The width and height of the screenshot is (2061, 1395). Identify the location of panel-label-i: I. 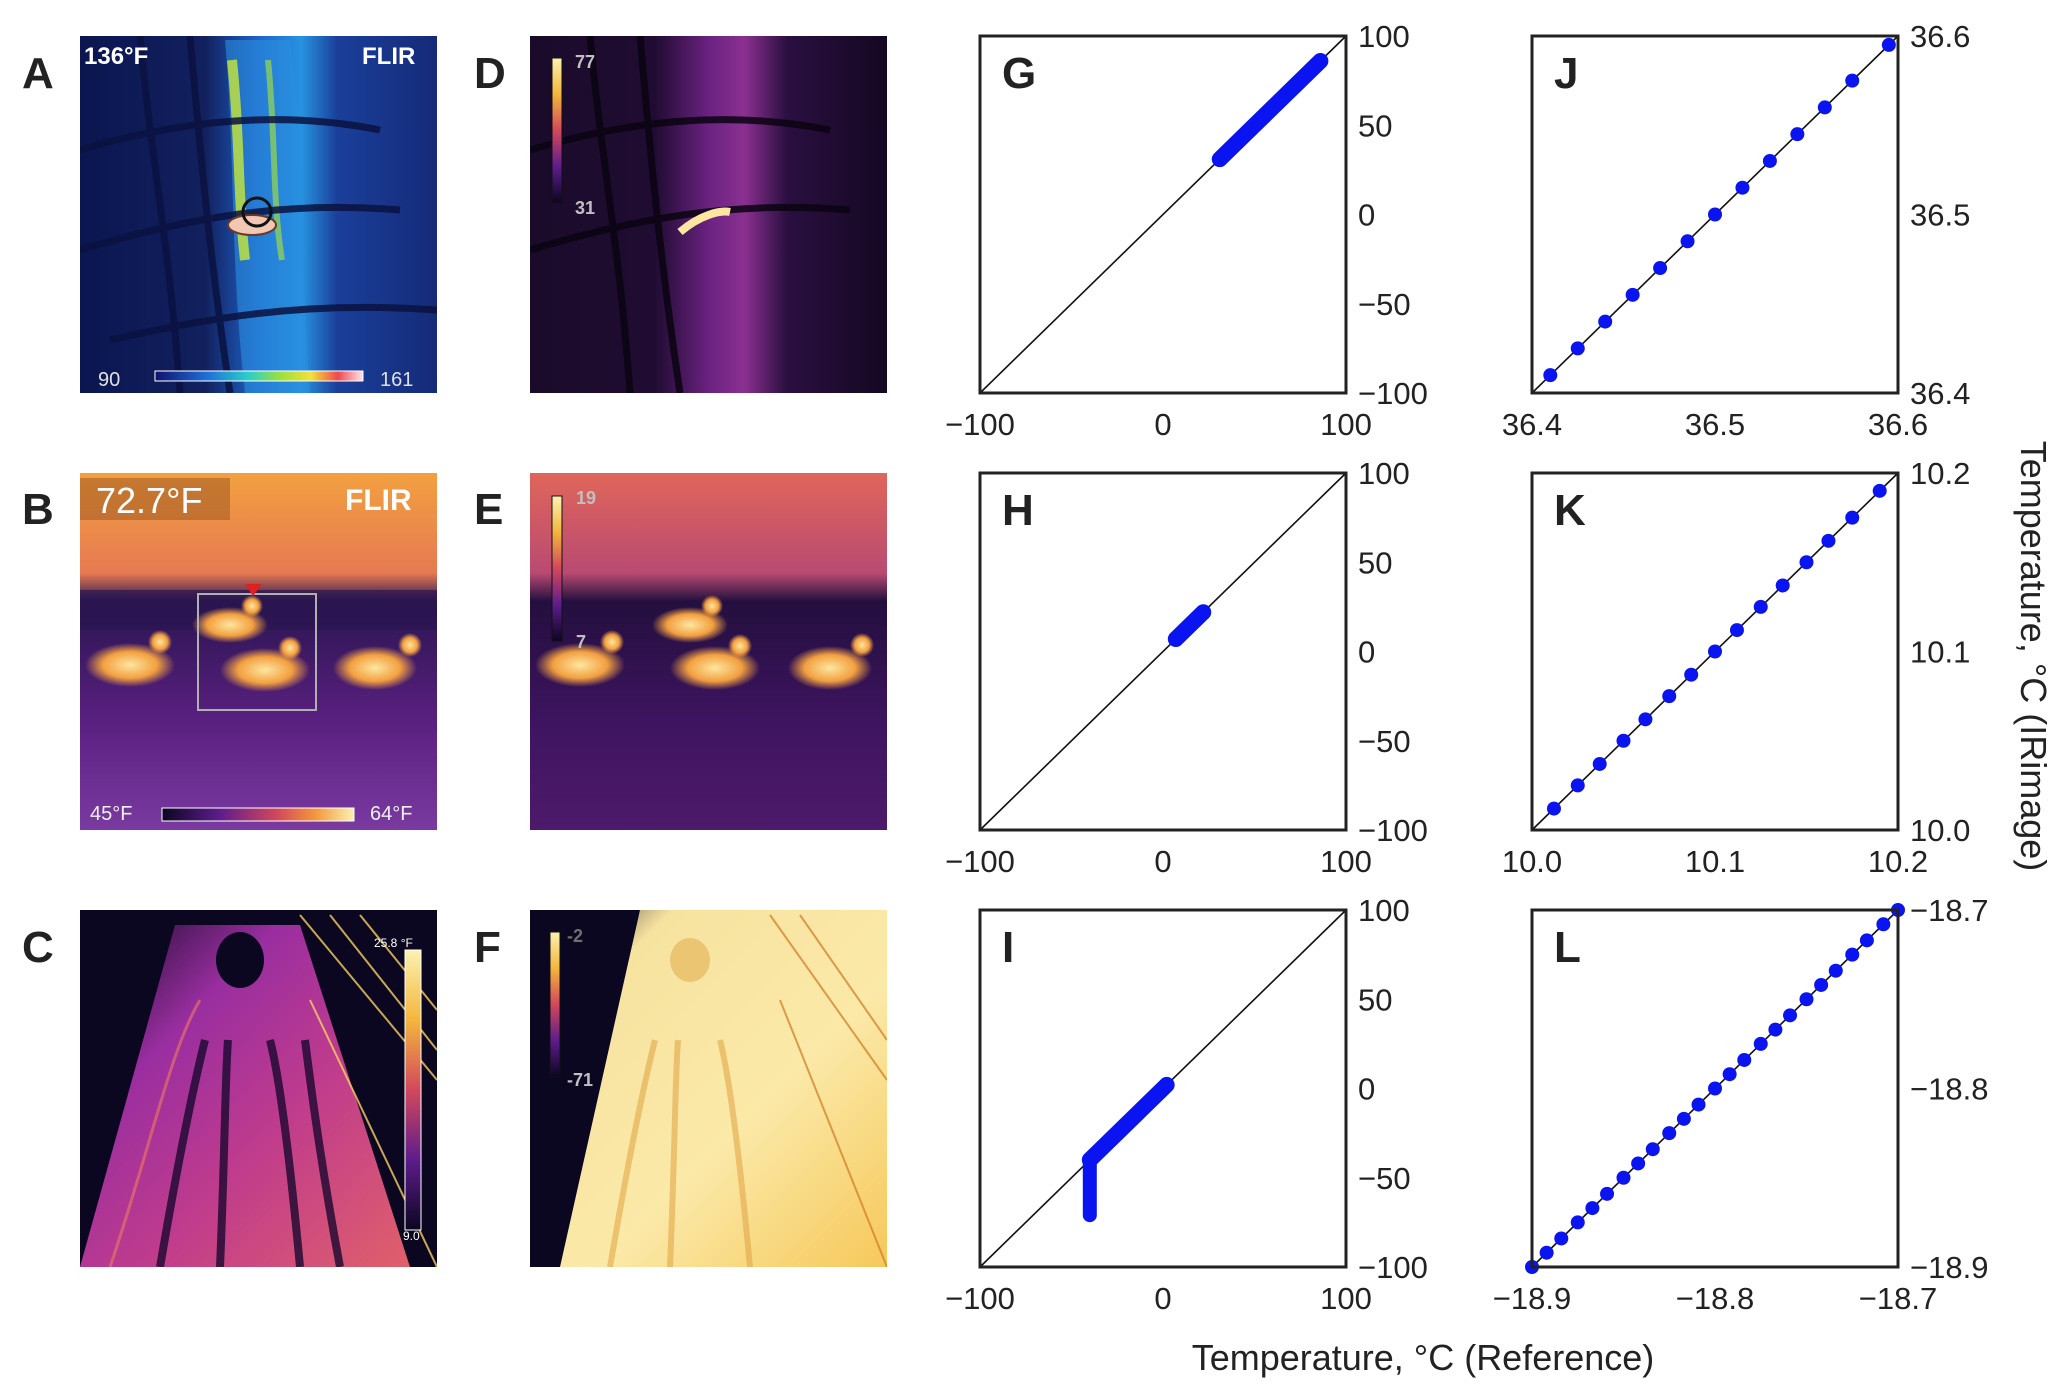
(1008, 947).